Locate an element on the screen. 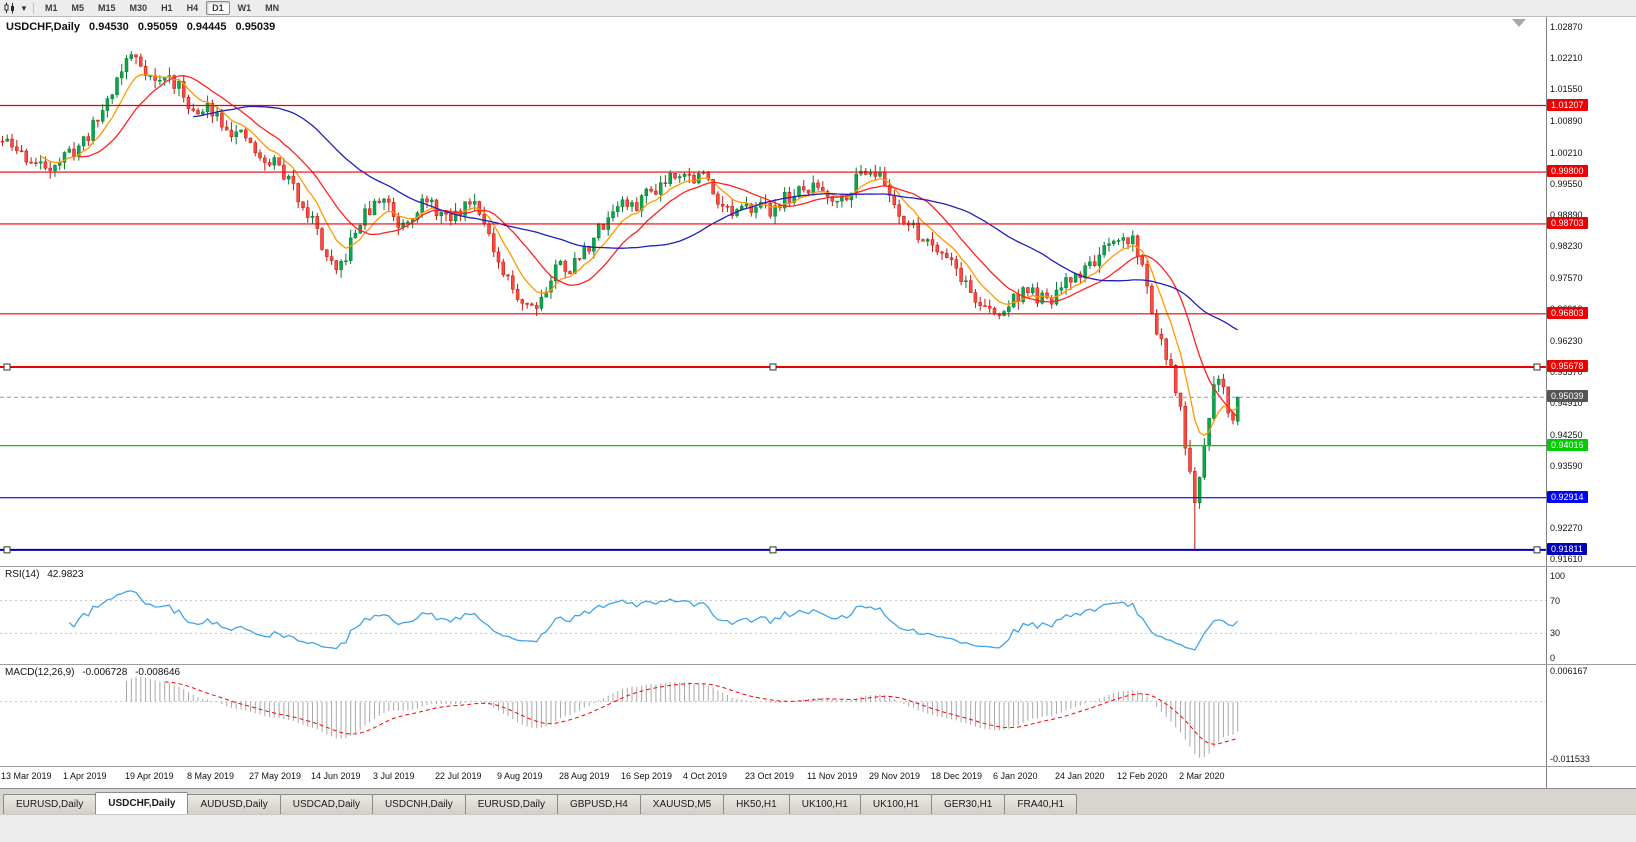 The height and width of the screenshot is (842, 1636). timeframe-buttons: M1 M5 M15 M30 H1 H4 D1 W1 MN is located at coordinates (162, 8).